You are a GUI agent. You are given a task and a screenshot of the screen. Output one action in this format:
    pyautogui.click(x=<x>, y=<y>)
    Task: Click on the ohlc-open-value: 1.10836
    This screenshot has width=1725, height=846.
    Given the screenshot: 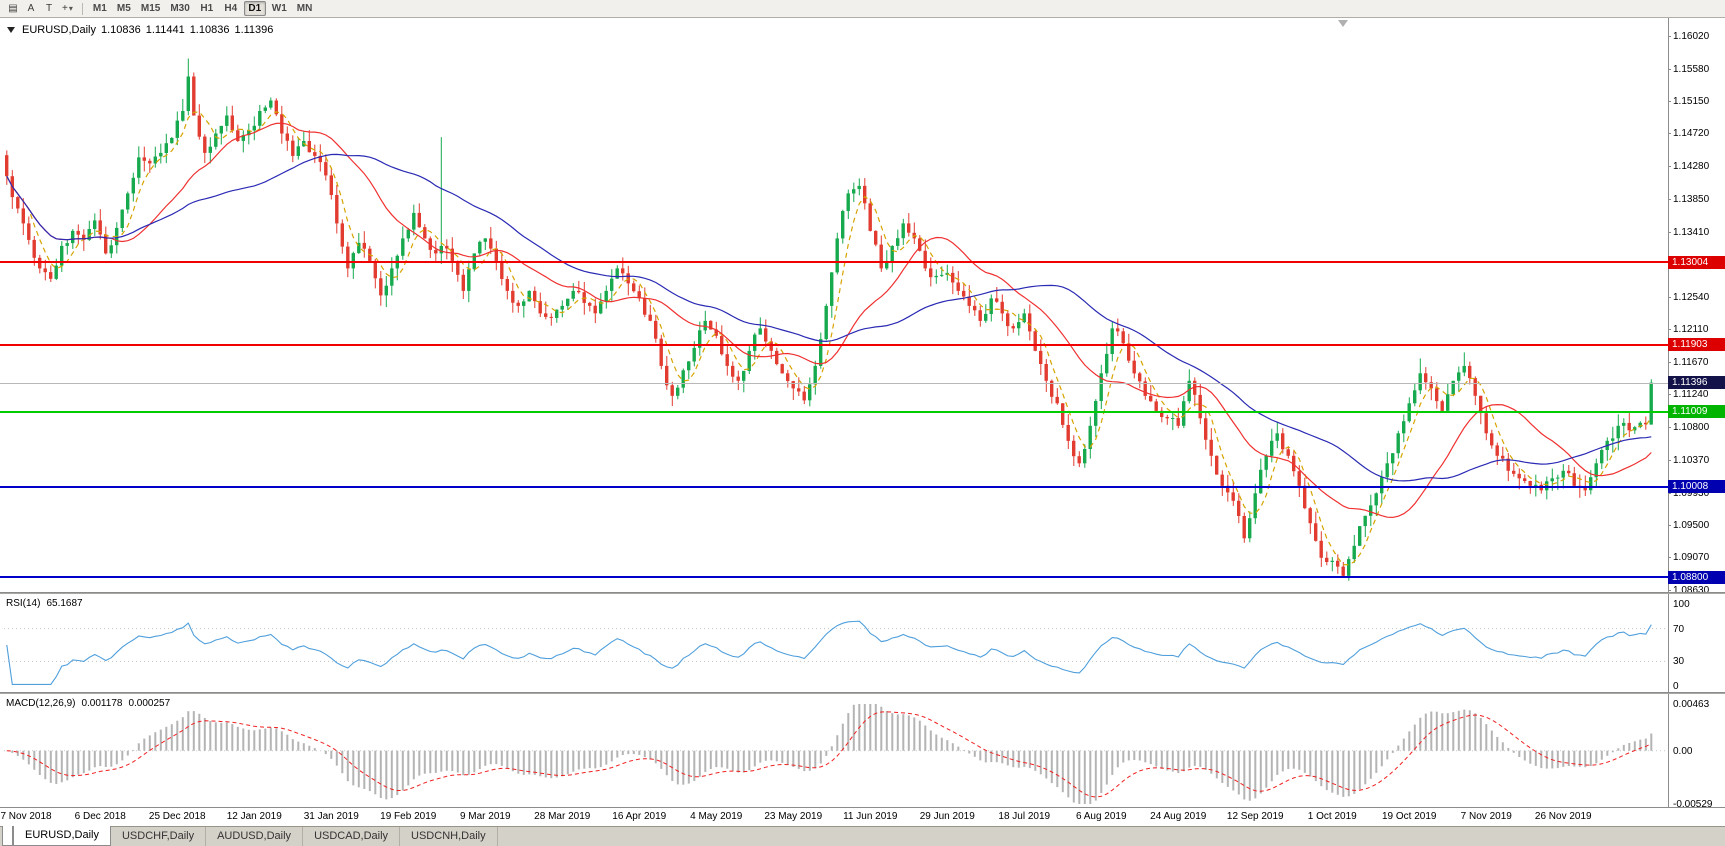 What is the action you would take?
    pyautogui.click(x=120, y=30)
    